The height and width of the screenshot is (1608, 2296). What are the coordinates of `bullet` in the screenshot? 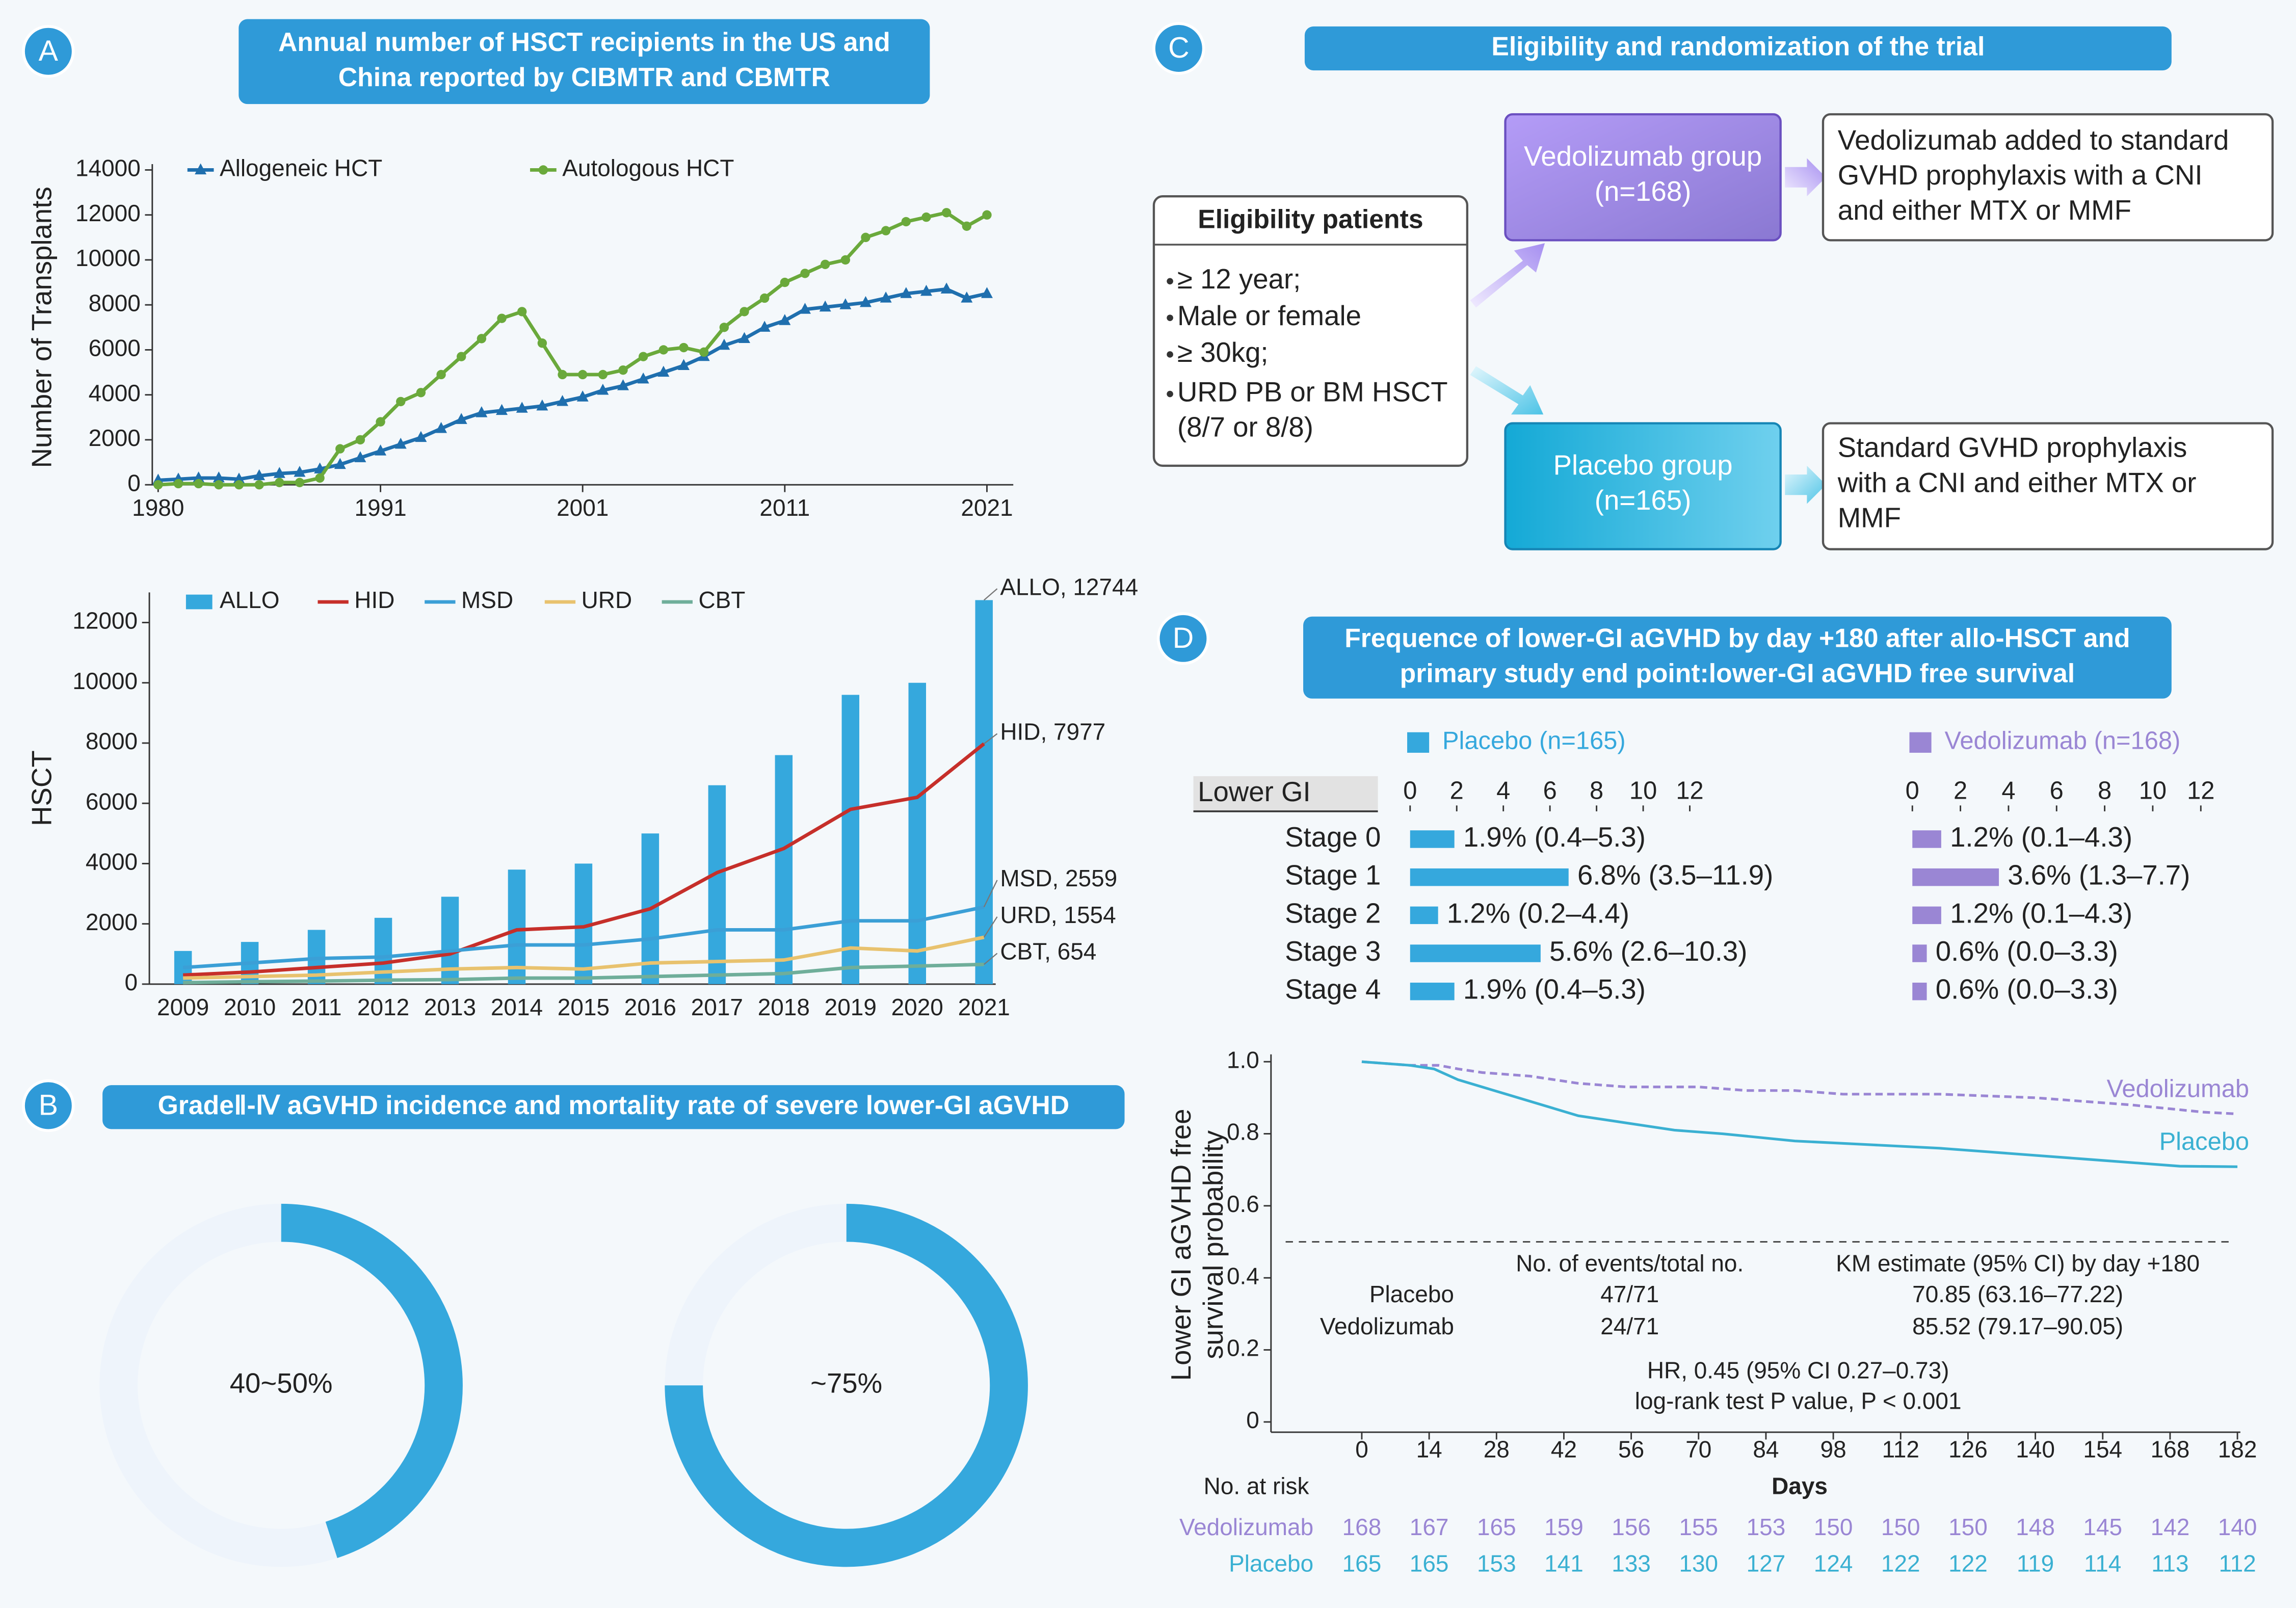 It's located at (1170, 394).